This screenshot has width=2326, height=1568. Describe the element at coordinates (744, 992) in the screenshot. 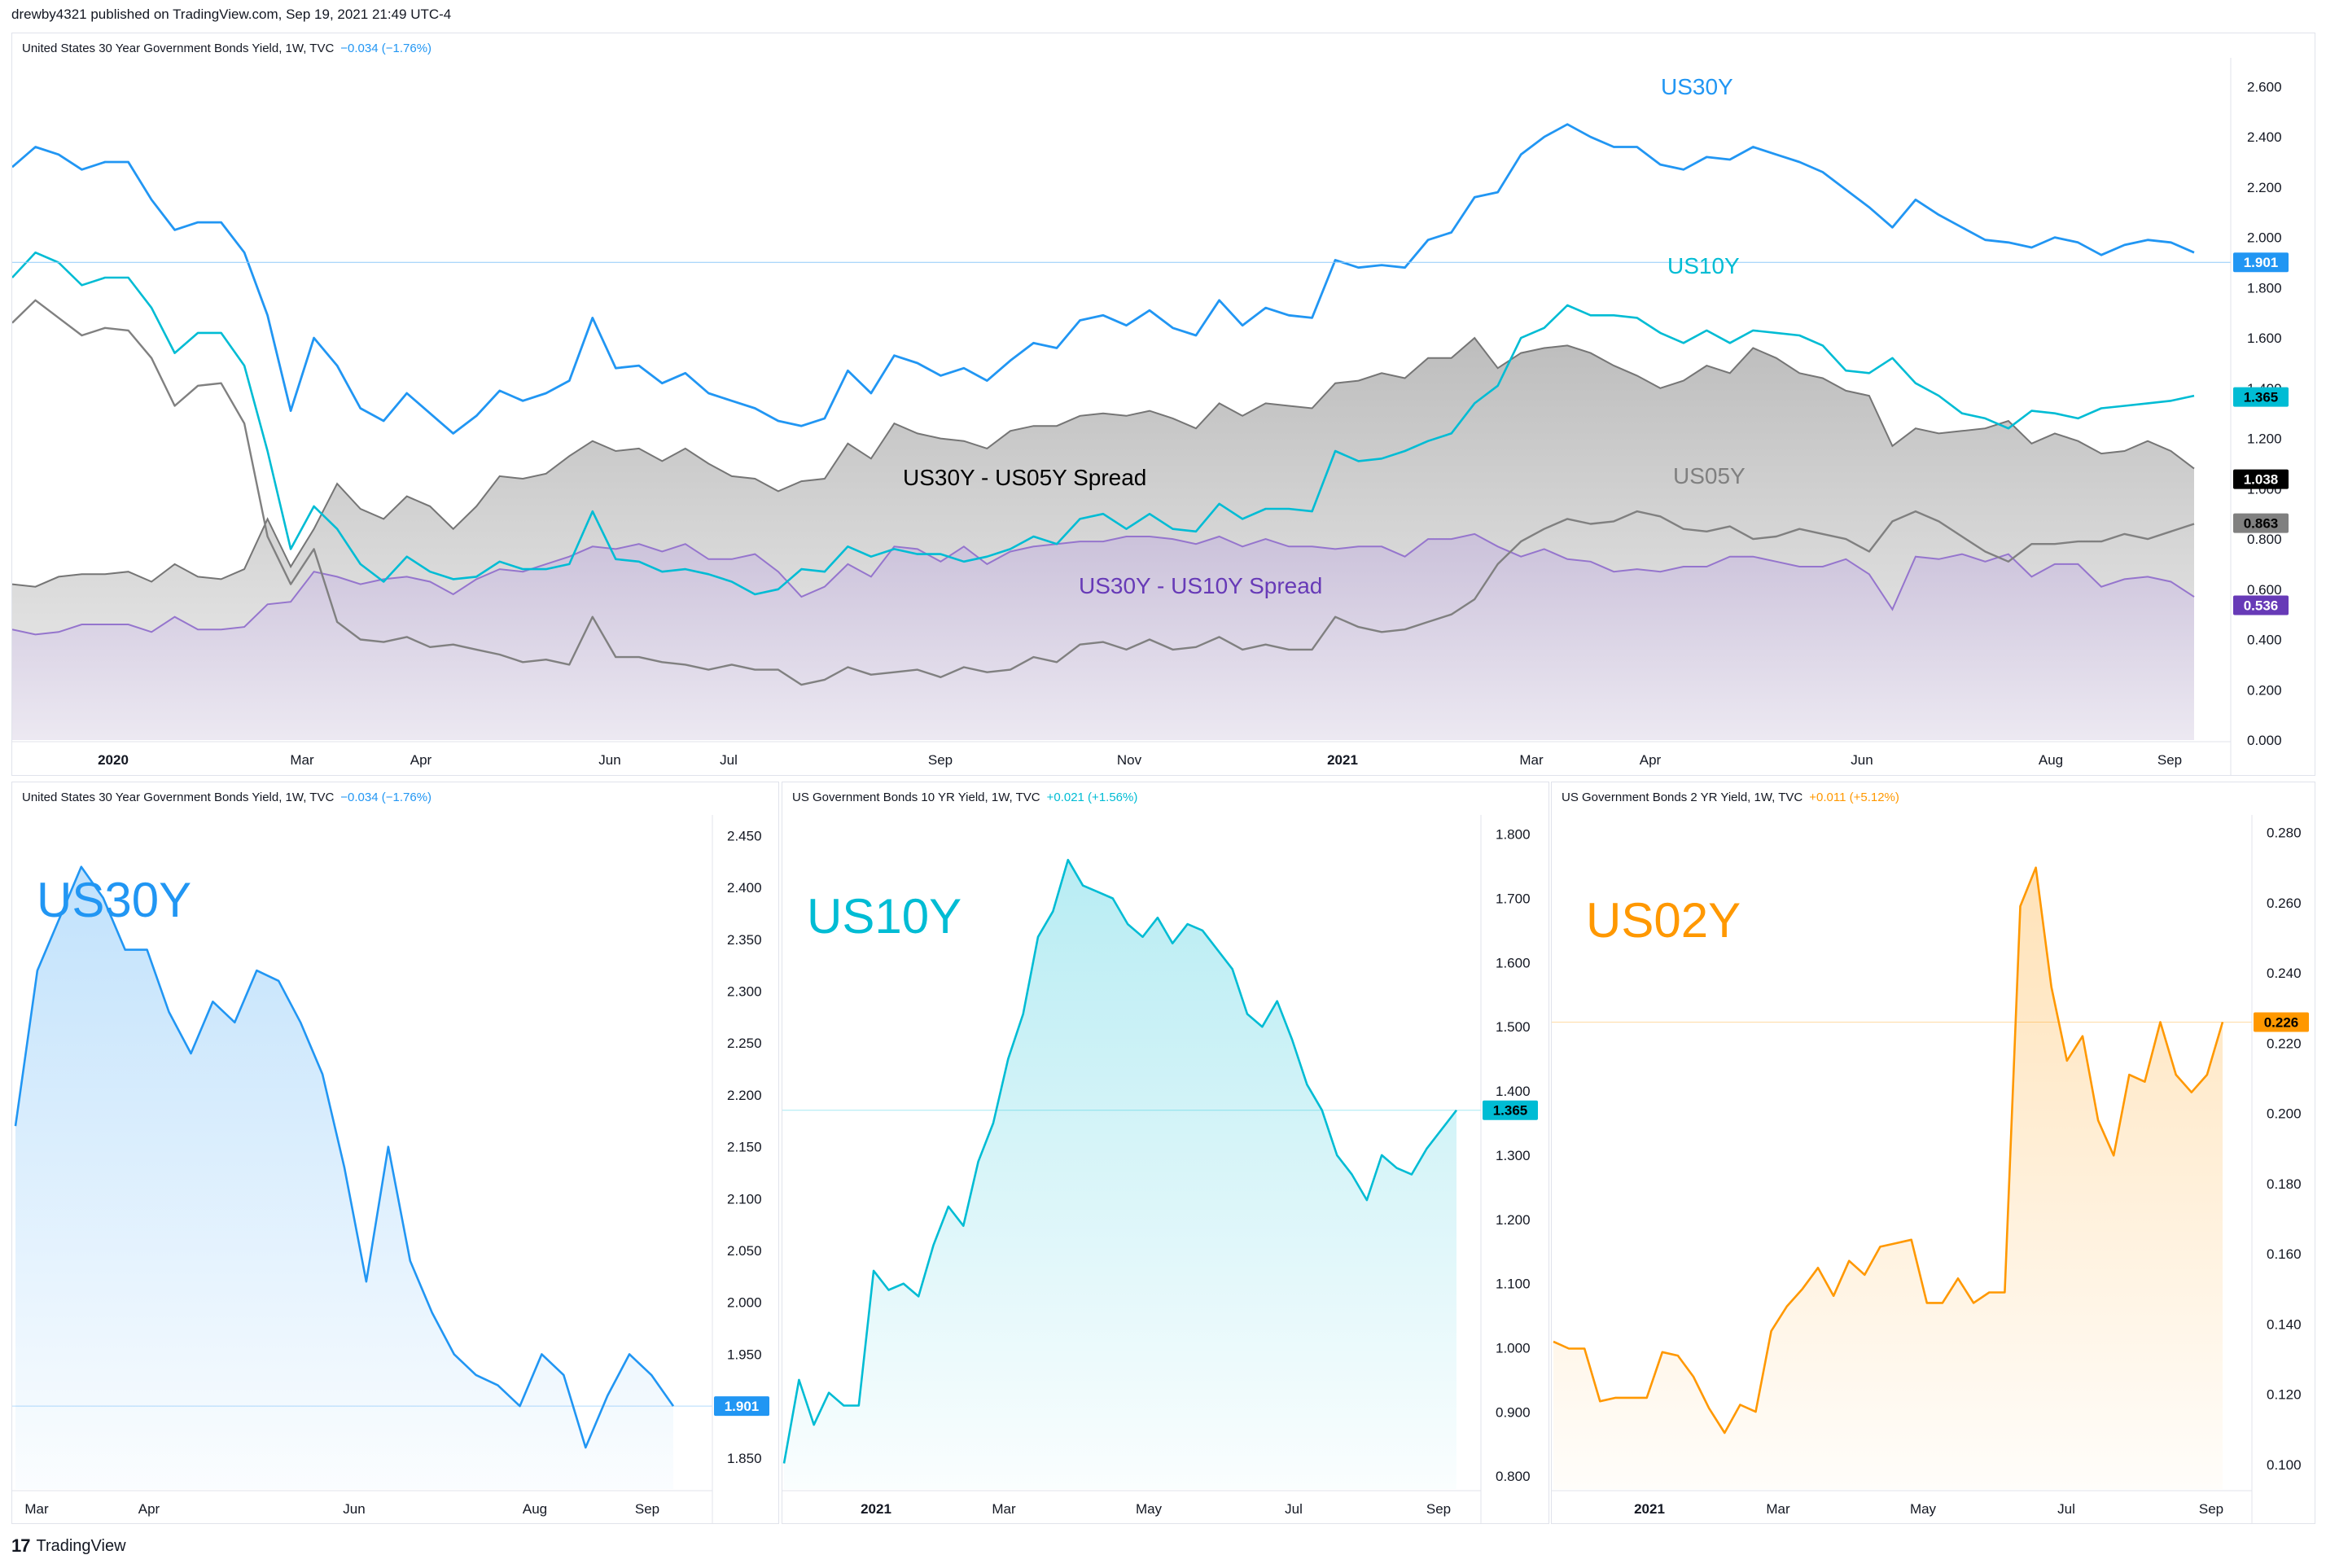

I see `us30y-y-tick-label: 2.300` at that location.